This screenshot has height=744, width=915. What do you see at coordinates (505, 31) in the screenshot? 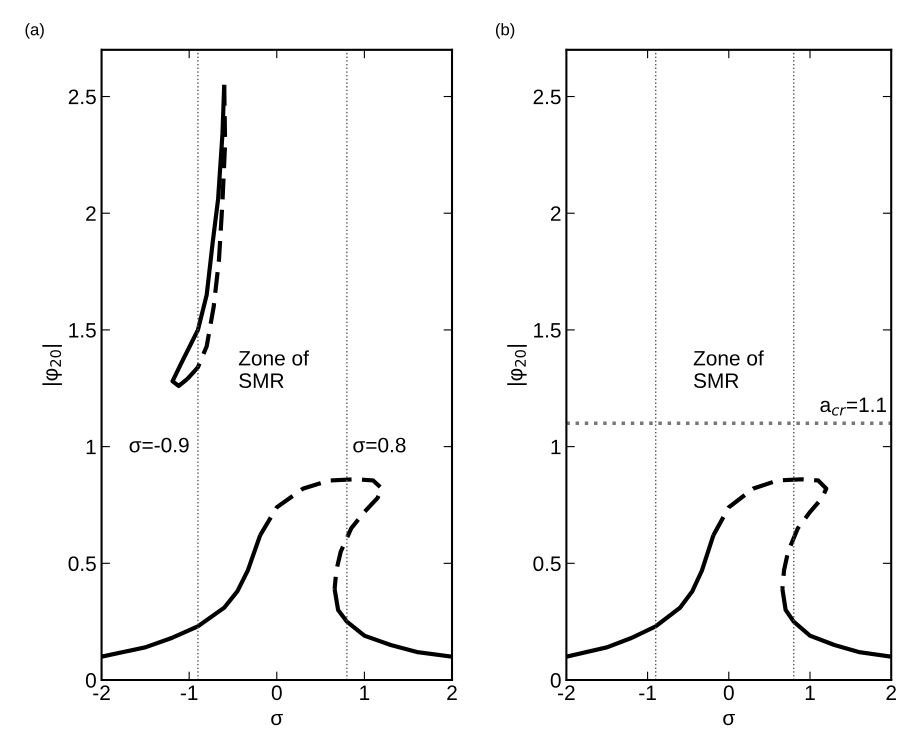
I see `chart-title: (b)` at bounding box center [505, 31].